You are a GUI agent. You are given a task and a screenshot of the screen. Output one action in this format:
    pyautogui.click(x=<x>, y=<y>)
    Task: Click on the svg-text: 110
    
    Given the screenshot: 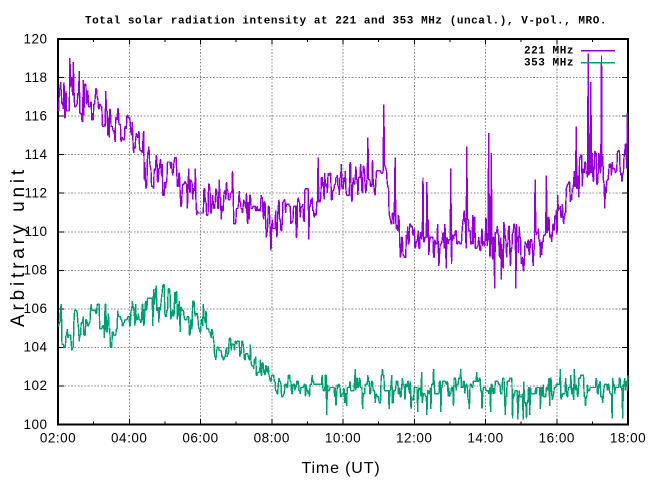 What is the action you would take?
    pyautogui.click(x=35, y=231)
    